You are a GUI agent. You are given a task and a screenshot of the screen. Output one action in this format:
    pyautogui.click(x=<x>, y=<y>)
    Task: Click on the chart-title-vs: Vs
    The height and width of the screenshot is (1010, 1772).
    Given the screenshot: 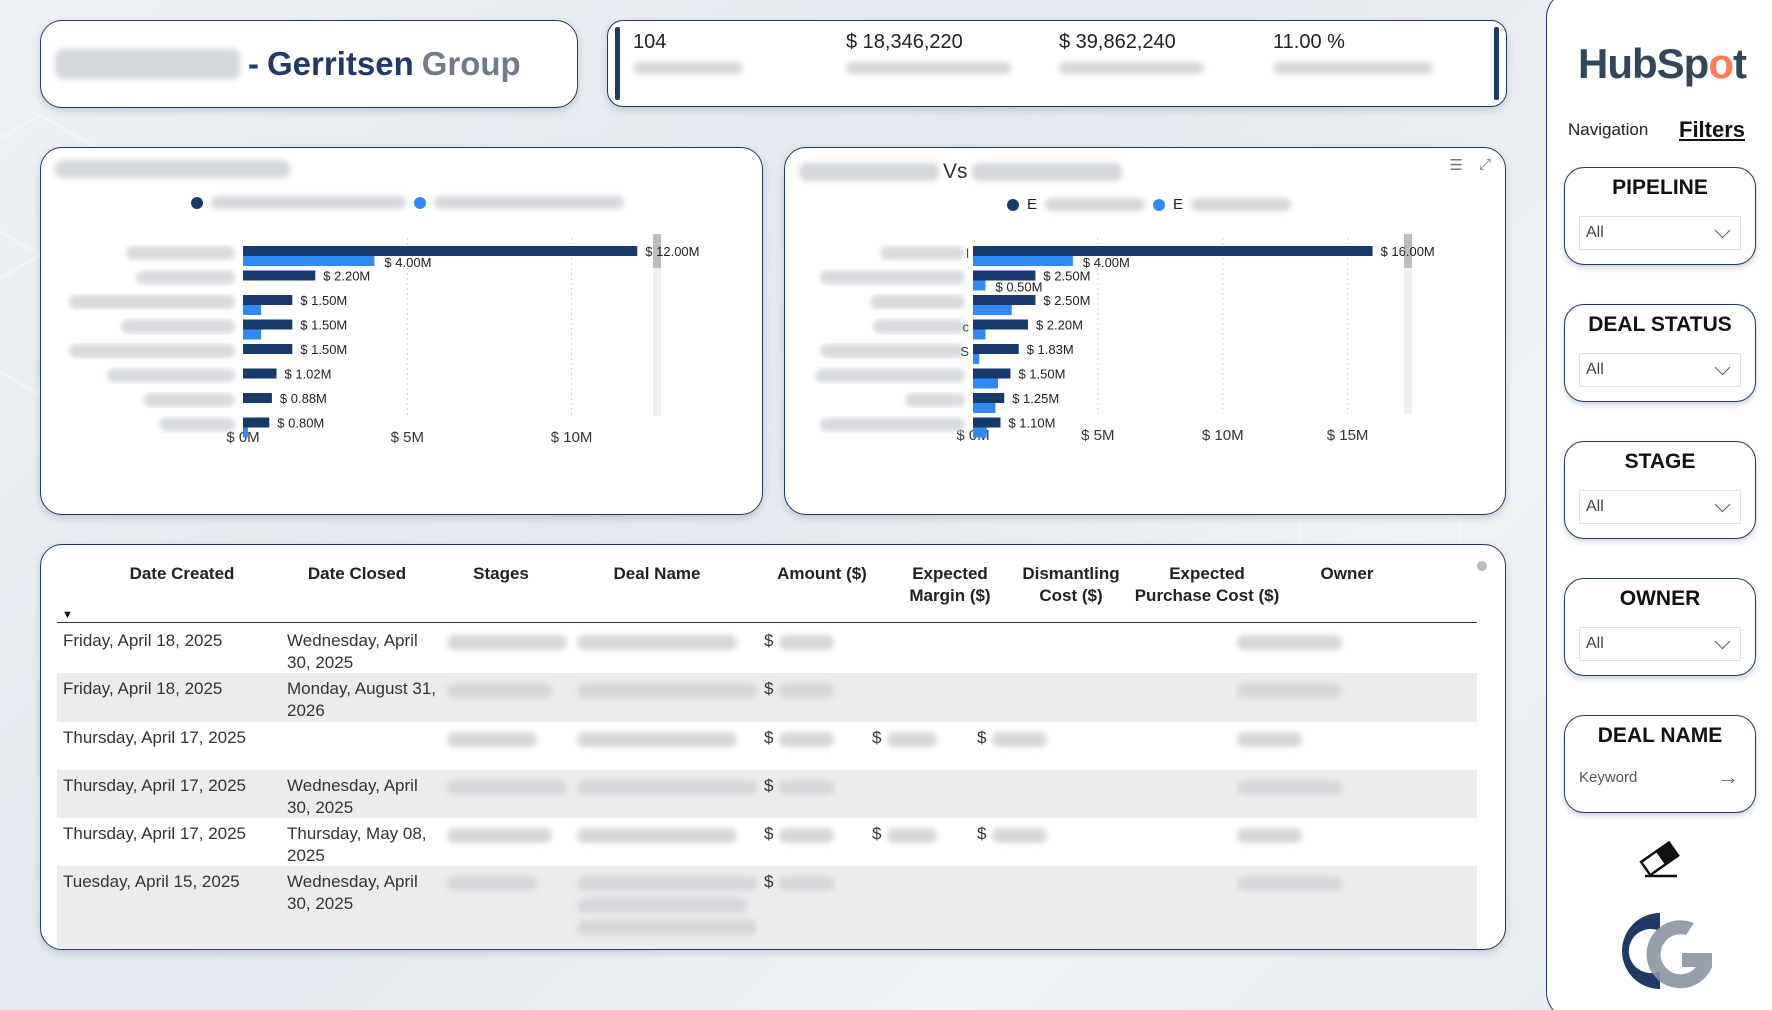 What is the action you would take?
    pyautogui.click(x=955, y=171)
    